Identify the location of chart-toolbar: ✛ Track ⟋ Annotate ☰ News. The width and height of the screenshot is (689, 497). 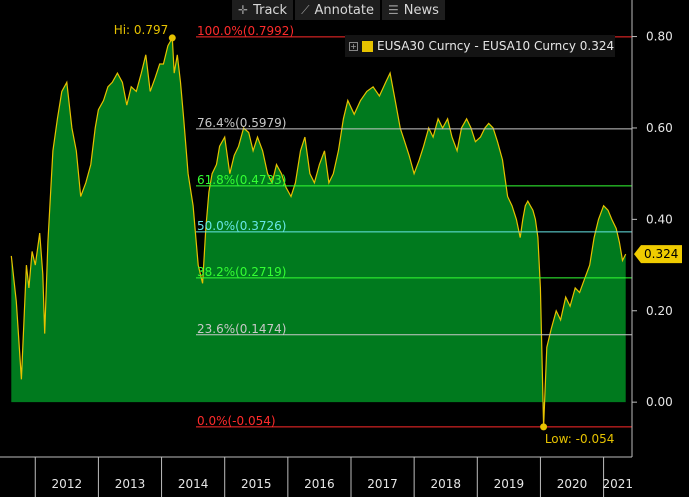
(338, 10).